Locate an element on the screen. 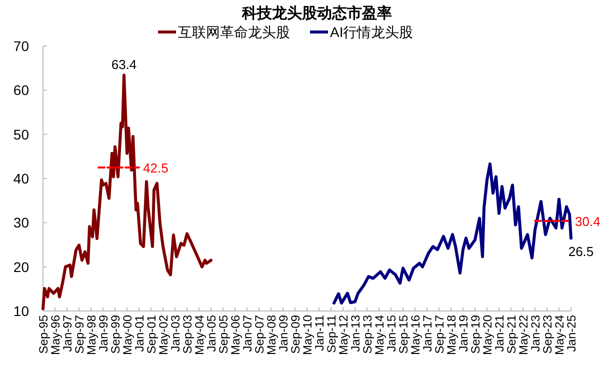 This screenshot has height=374, width=608. value-label: 26.5 is located at coordinates (581, 252).